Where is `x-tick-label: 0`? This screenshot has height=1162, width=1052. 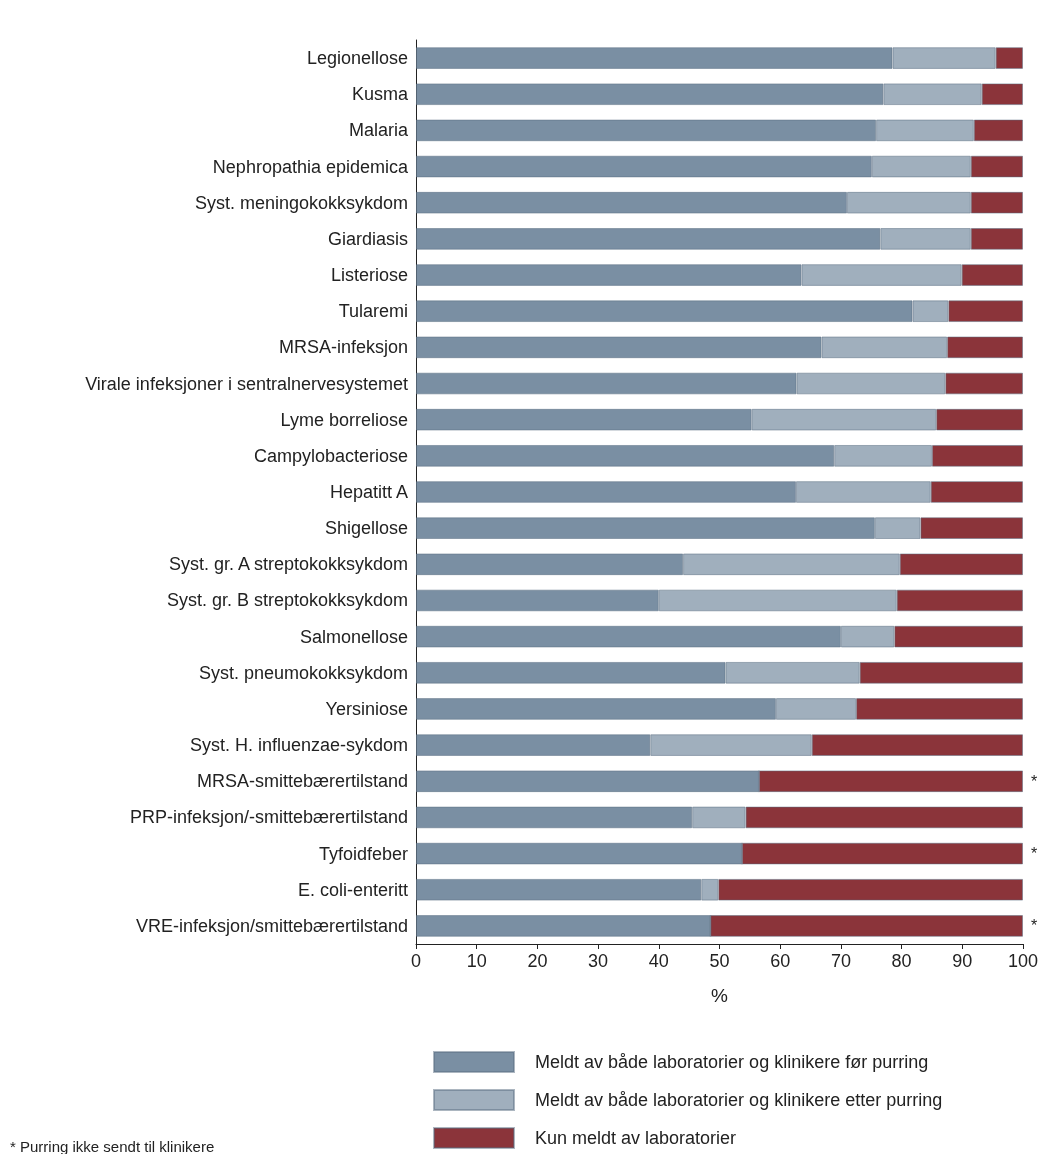
x-tick-label: 0 is located at coordinates (416, 961).